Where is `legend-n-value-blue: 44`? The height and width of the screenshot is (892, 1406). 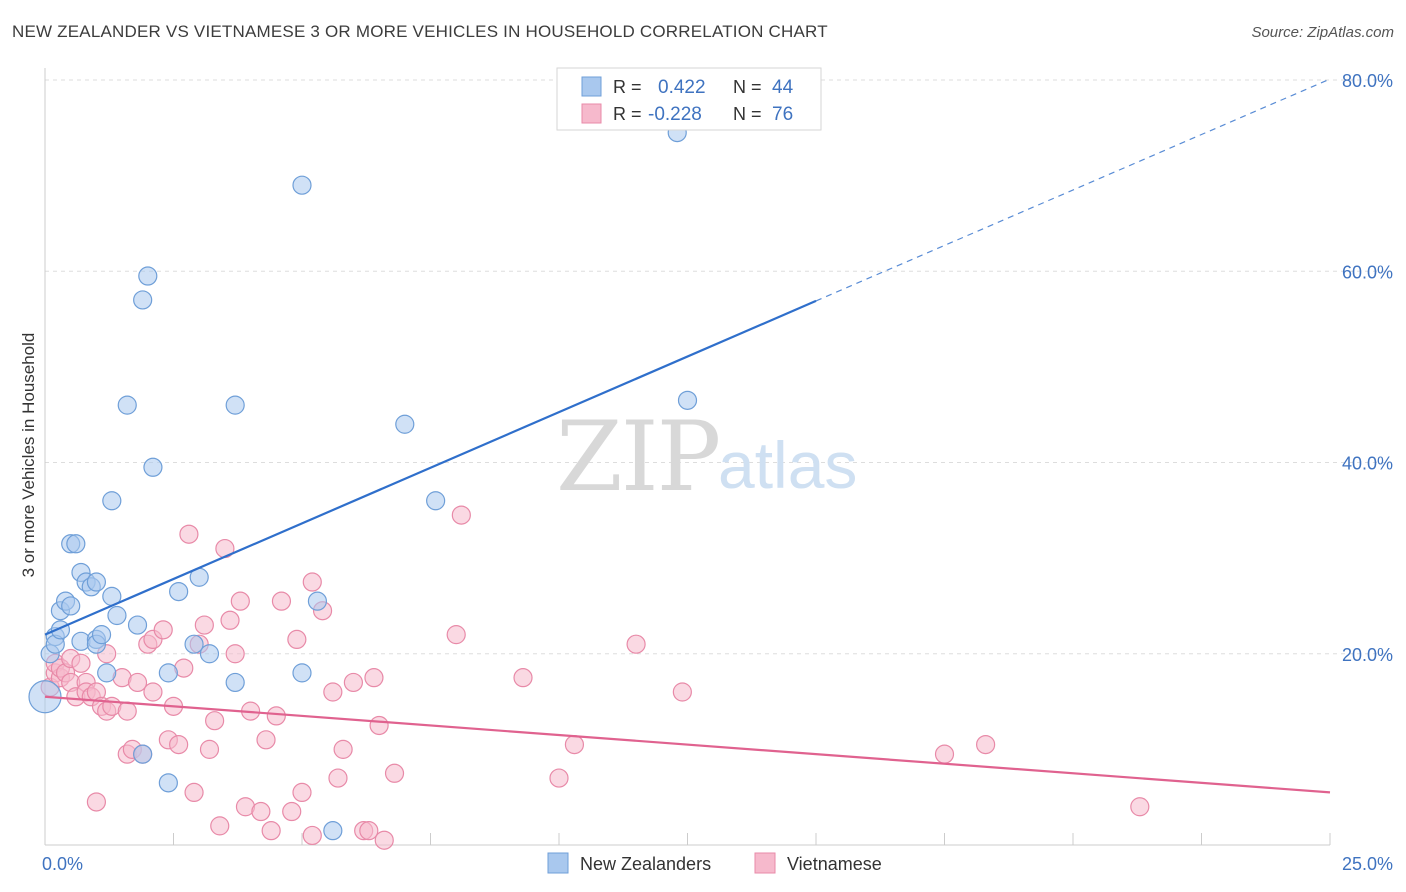 legend-n-value-blue: 44 is located at coordinates (783, 87).